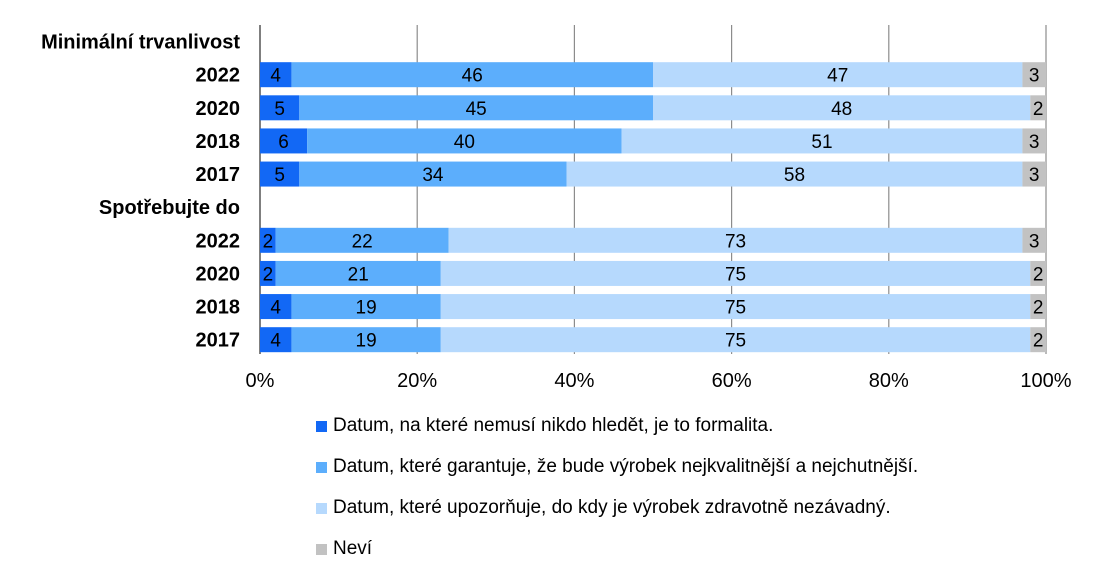 This screenshot has height=574, width=1100. What do you see at coordinates (353, 548) in the screenshot?
I see `legend-label: Neví` at bounding box center [353, 548].